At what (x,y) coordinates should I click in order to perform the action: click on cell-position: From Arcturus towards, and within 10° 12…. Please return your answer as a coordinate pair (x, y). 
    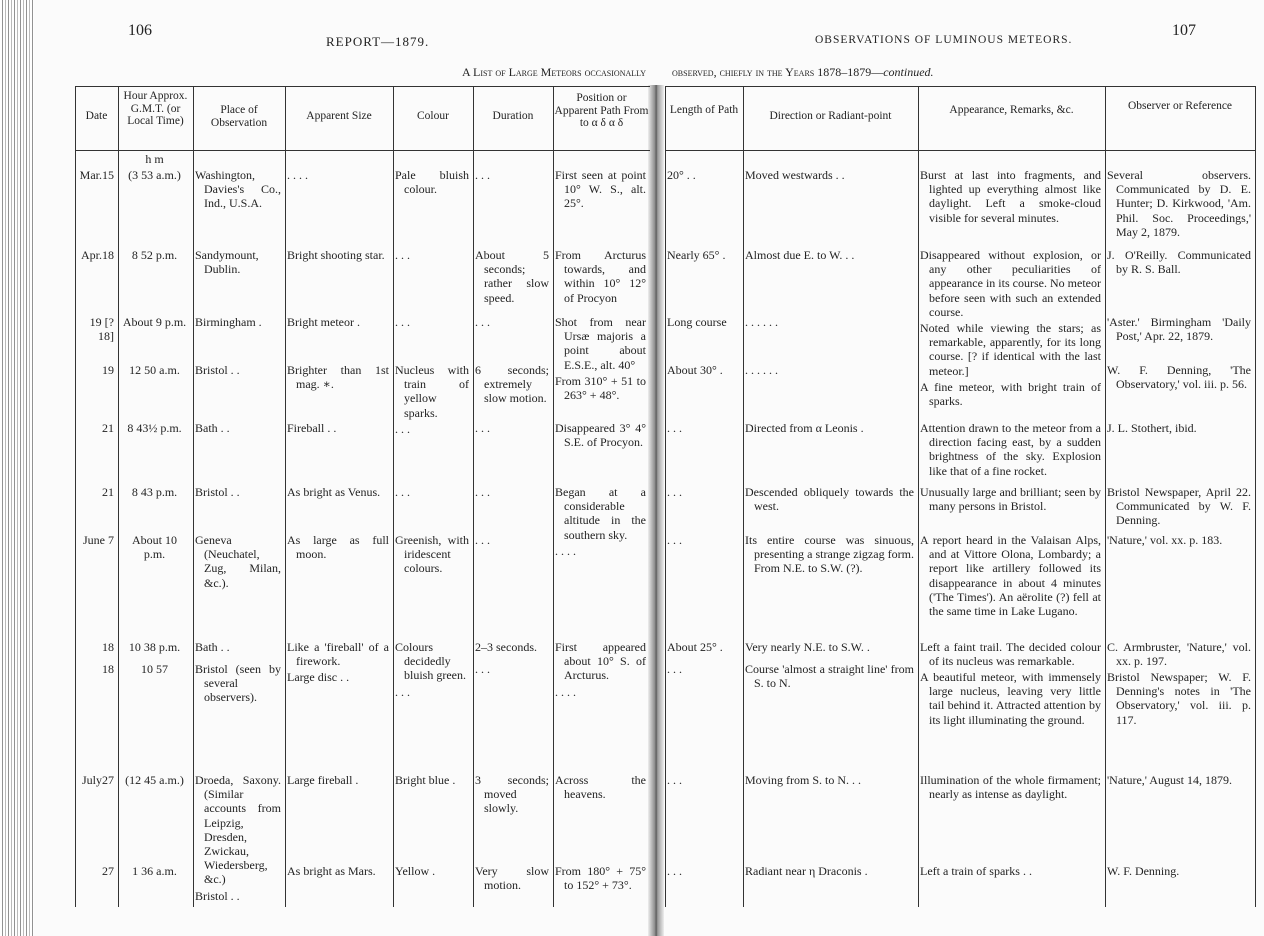
    Looking at the image, I should click on (600, 276).